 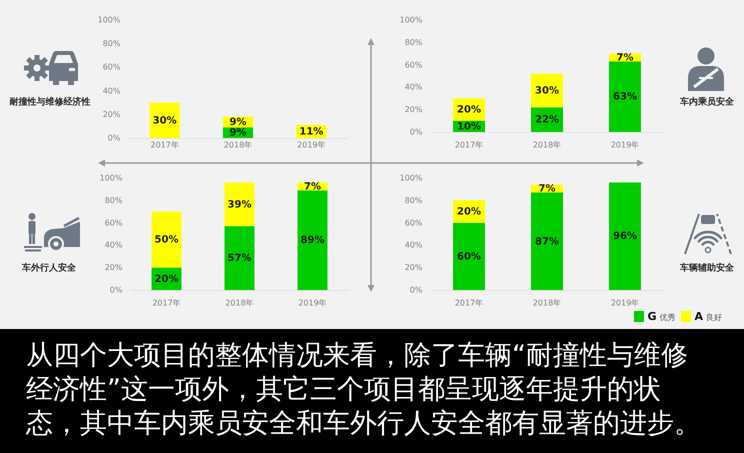 What do you see at coordinates (469, 126) in the screenshot?
I see `data-label: 10%` at bounding box center [469, 126].